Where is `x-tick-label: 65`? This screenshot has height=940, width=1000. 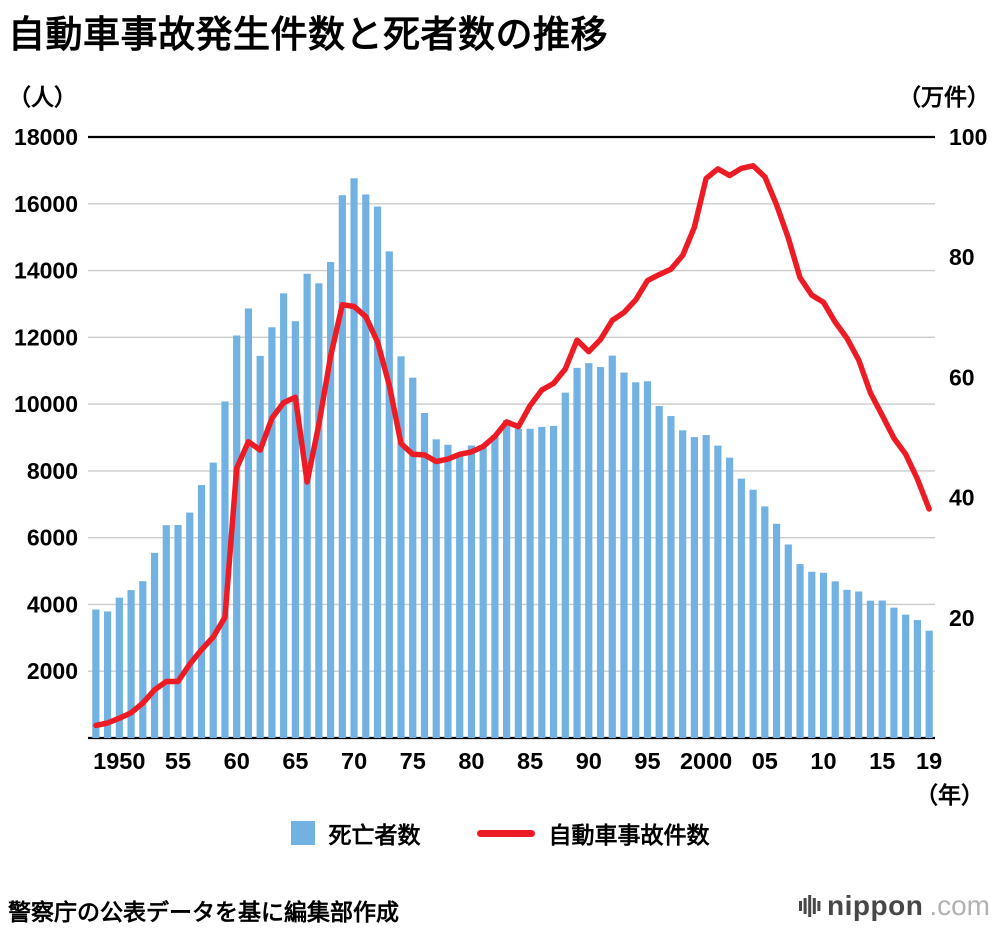
x-tick-label: 65 is located at coordinates (295, 761).